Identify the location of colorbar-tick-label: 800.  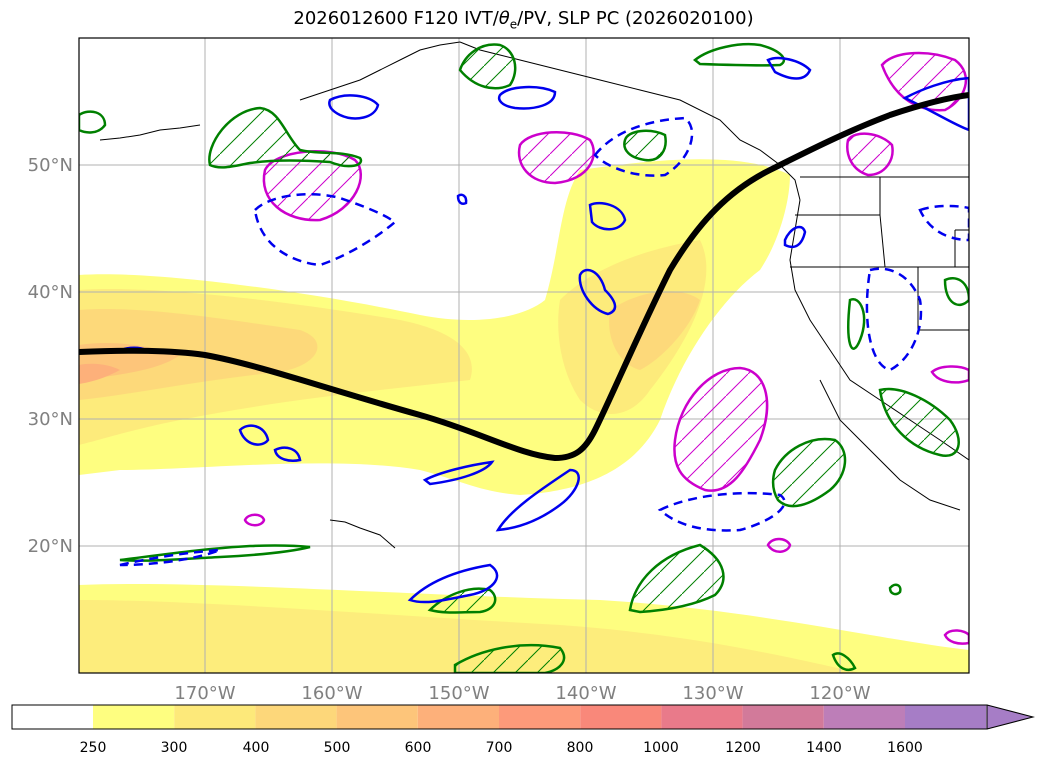
(580, 748).